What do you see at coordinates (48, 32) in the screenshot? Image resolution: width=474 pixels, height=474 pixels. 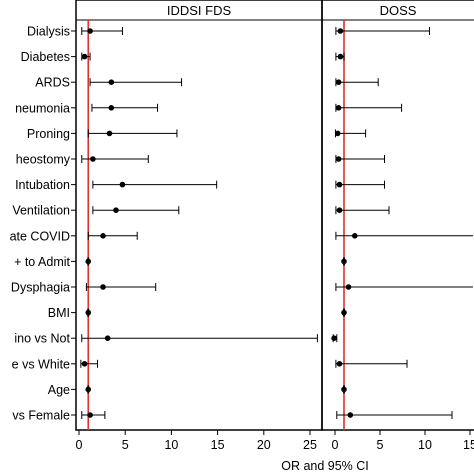 I see `category-label: Dialysis` at bounding box center [48, 32].